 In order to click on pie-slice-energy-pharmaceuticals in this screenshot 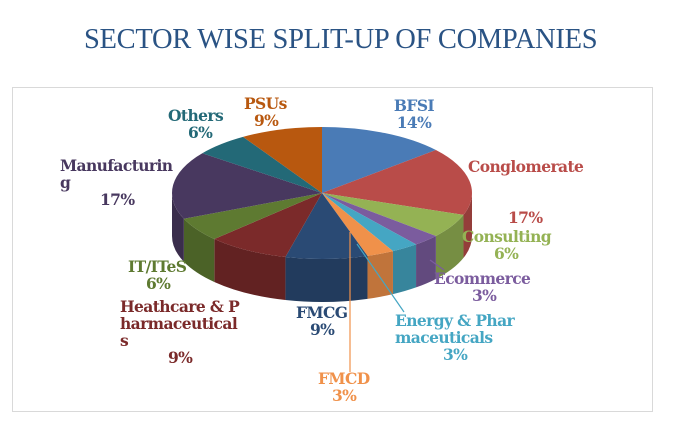, I will do `click(369, 222)`.